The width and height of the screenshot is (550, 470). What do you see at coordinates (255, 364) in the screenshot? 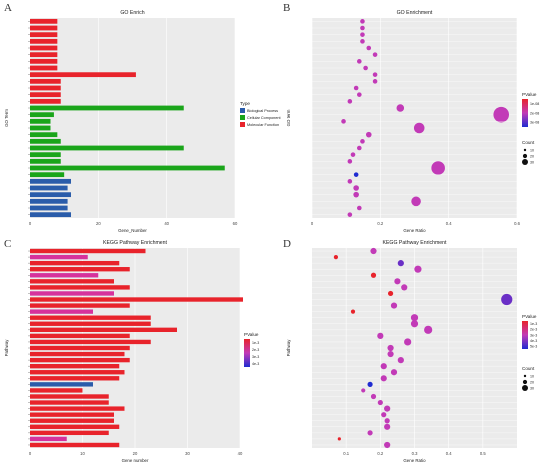
I see `legend-c-pvalue-tick-label: 4e-3` at bounding box center [255, 364].